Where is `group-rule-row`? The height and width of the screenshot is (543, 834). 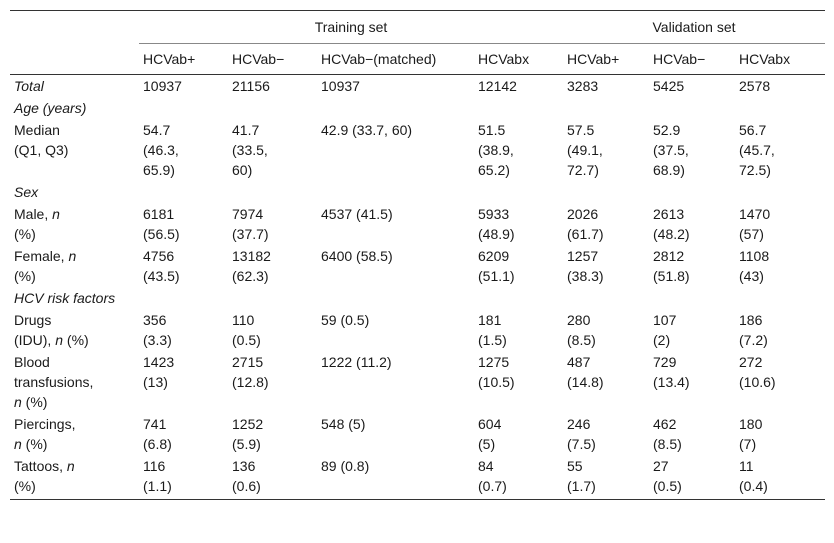 group-rule-row is located at coordinates (418, 43).